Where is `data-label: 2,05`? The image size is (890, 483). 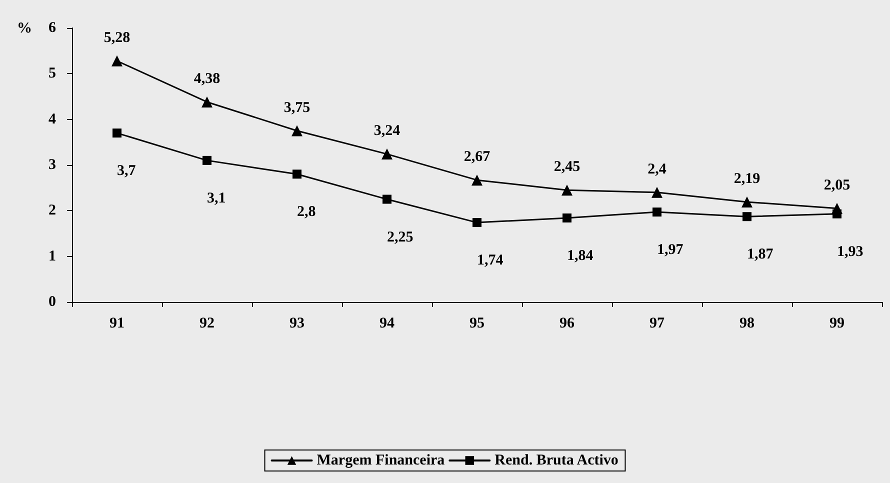
data-label: 2,05 is located at coordinates (837, 185).